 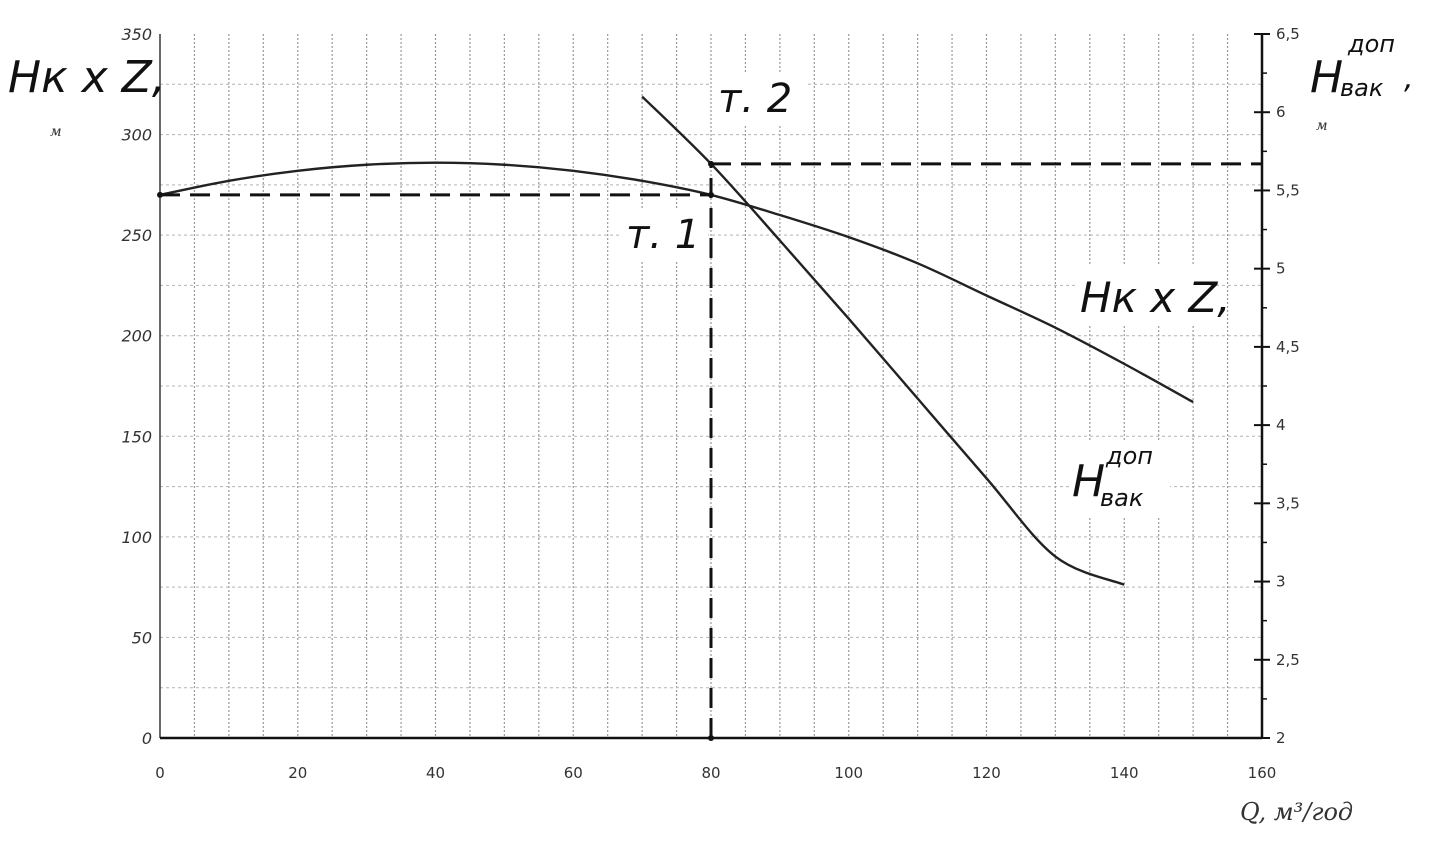 I want to click on series-label-hk-text: Hк x Z,, so click(x=1155, y=297).